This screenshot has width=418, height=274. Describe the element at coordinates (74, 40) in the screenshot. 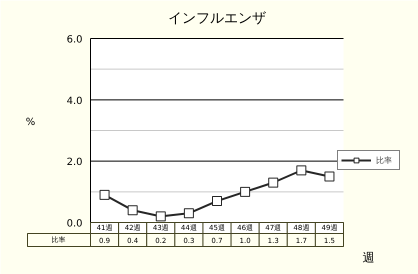

I see `y-tick-label: 6.0` at that location.